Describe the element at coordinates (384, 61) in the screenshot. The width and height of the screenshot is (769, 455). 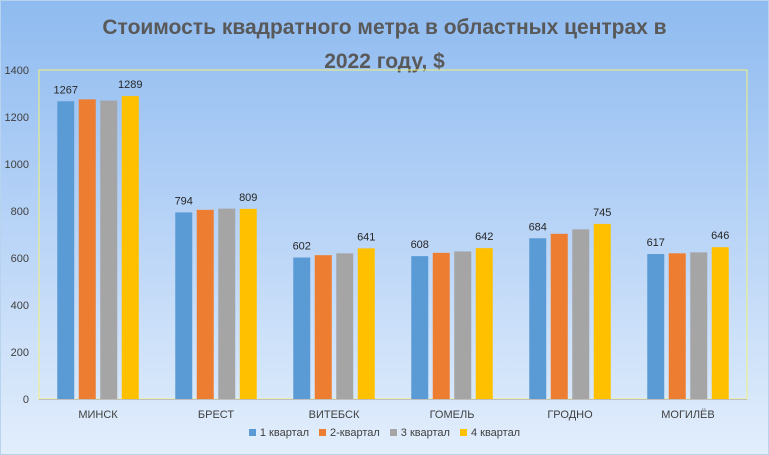
I see `chart-title-line-2: 2022 году, $` at that location.